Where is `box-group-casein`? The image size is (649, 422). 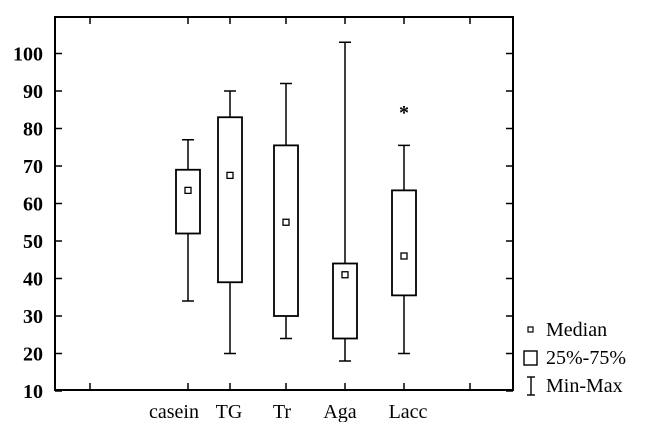
box-group-casein is located at coordinates (188, 220).